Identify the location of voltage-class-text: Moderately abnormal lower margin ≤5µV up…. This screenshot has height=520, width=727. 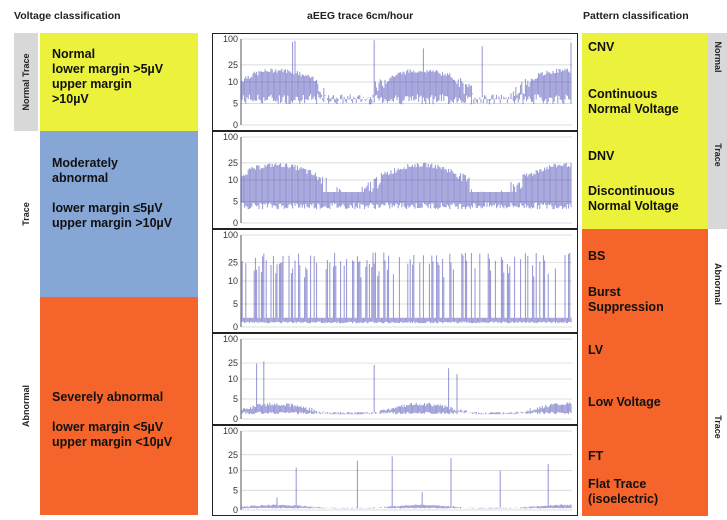
(112, 193).